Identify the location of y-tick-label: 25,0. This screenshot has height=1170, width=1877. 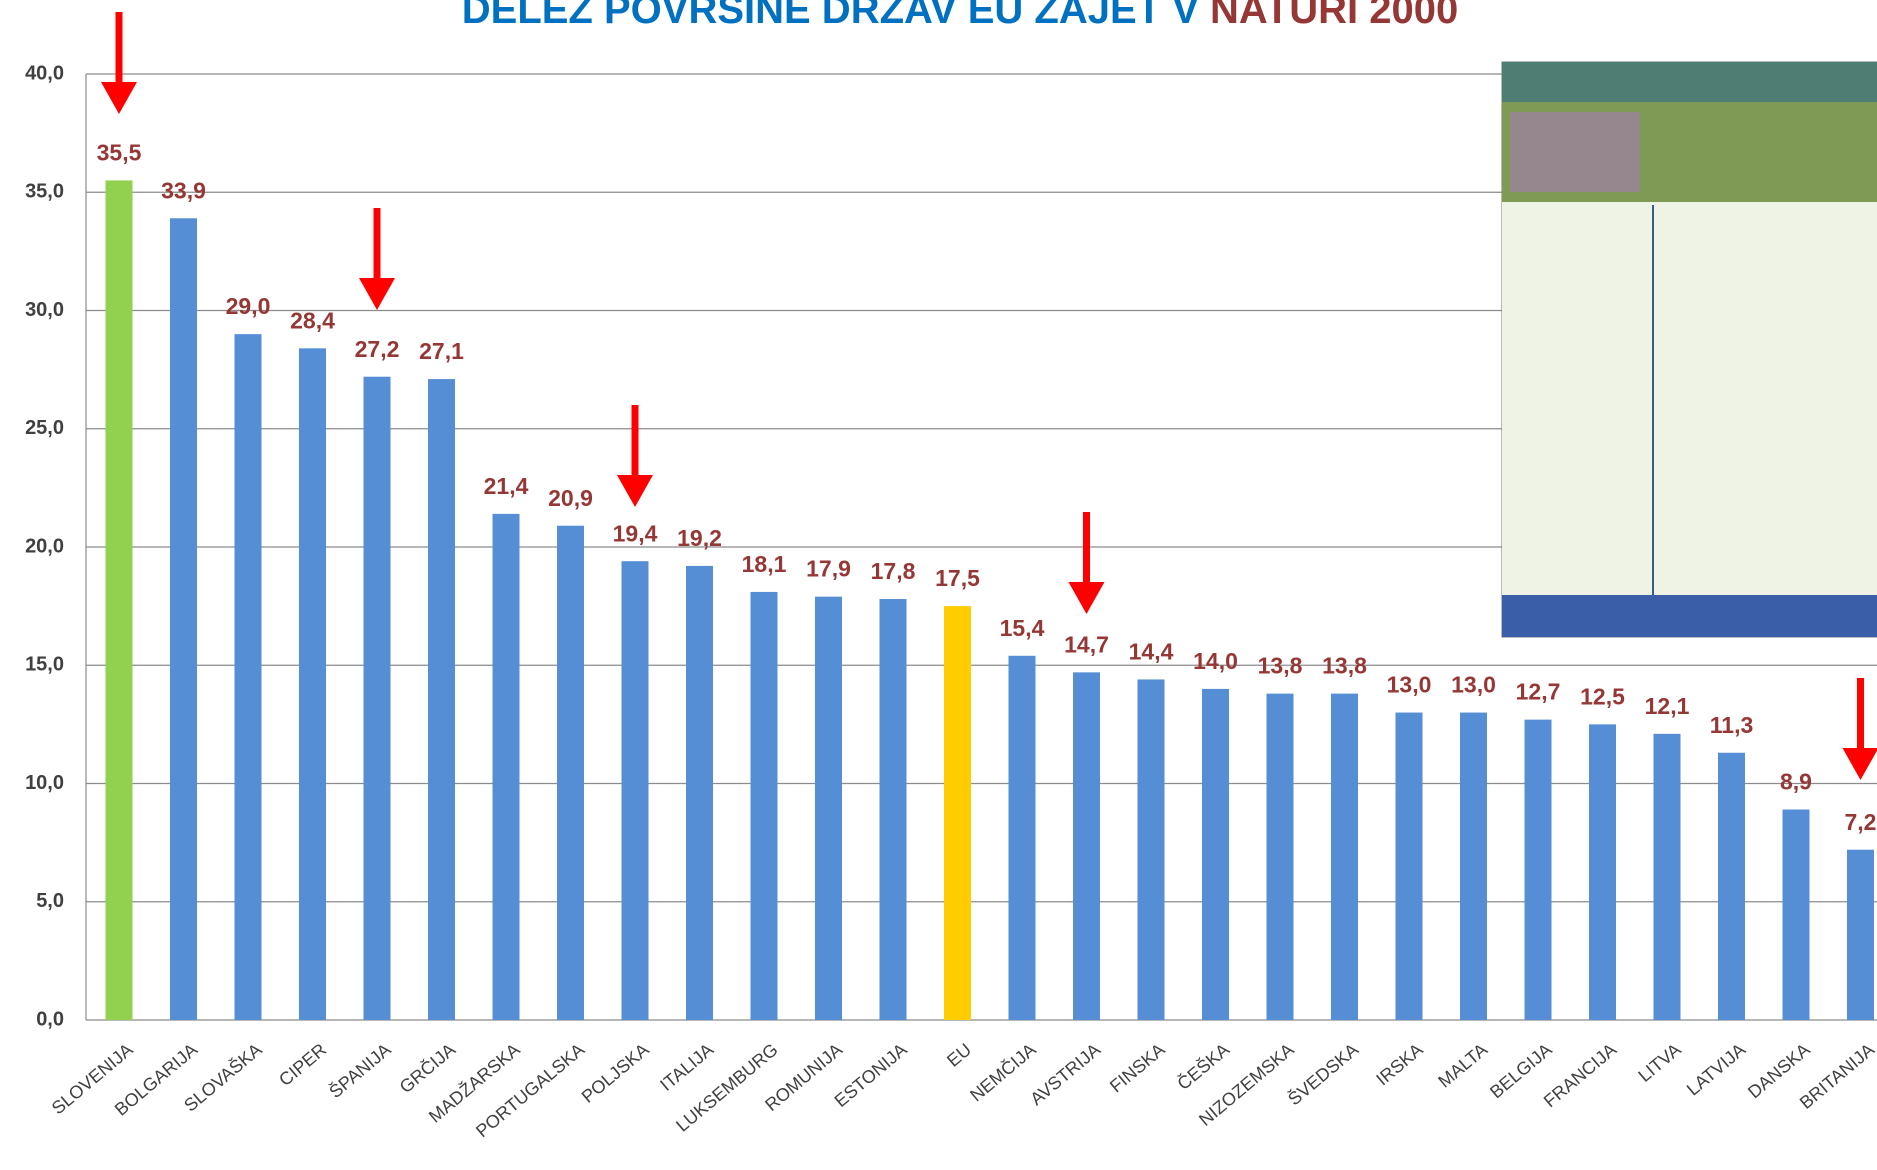
(44, 428).